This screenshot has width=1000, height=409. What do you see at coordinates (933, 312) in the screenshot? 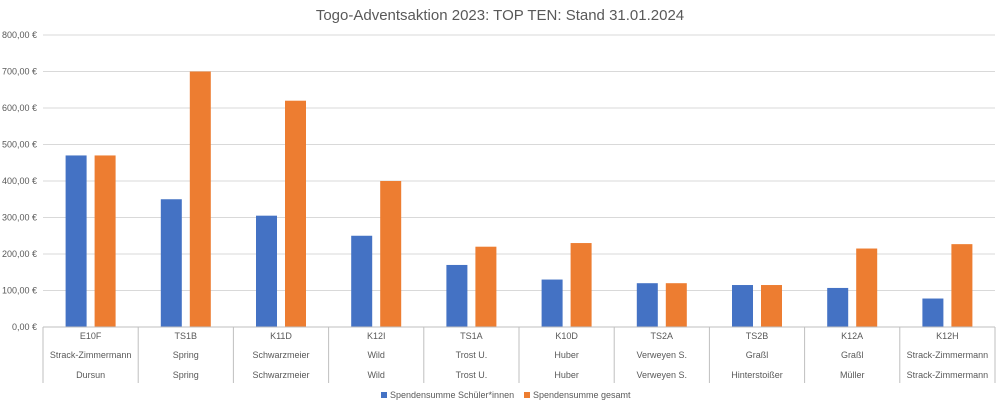
I see `bar-schueler-k12h` at bounding box center [933, 312].